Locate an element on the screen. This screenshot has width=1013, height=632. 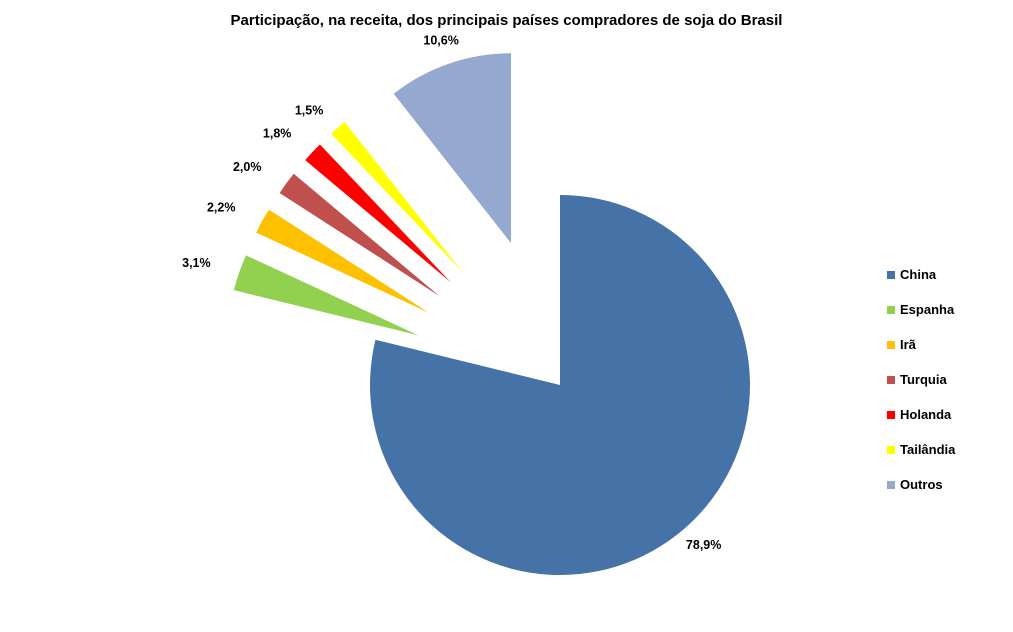
legend-swatch-outros is located at coordinates (891, 485).